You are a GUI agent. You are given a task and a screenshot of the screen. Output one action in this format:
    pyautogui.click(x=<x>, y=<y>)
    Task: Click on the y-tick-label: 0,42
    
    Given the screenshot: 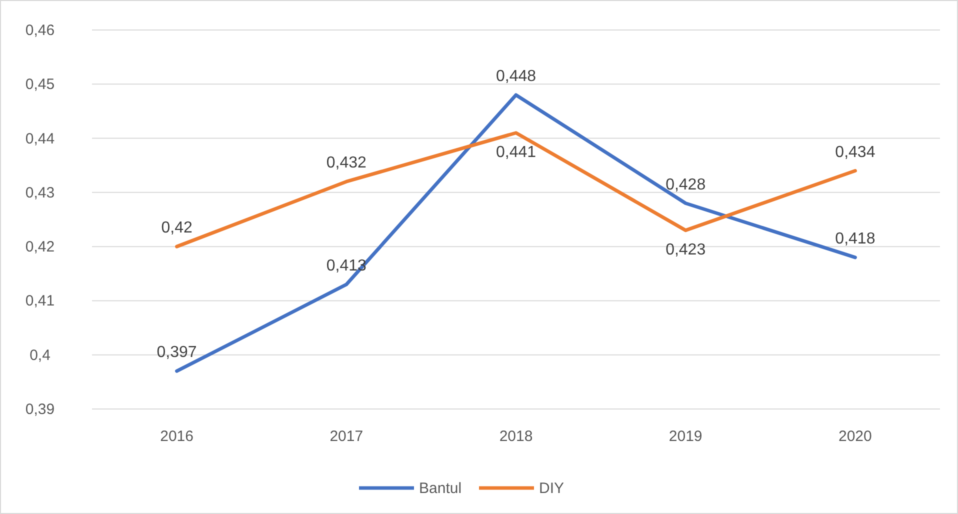 What is the action you would take?
    pyautogui.click(x=40, y=247)
    